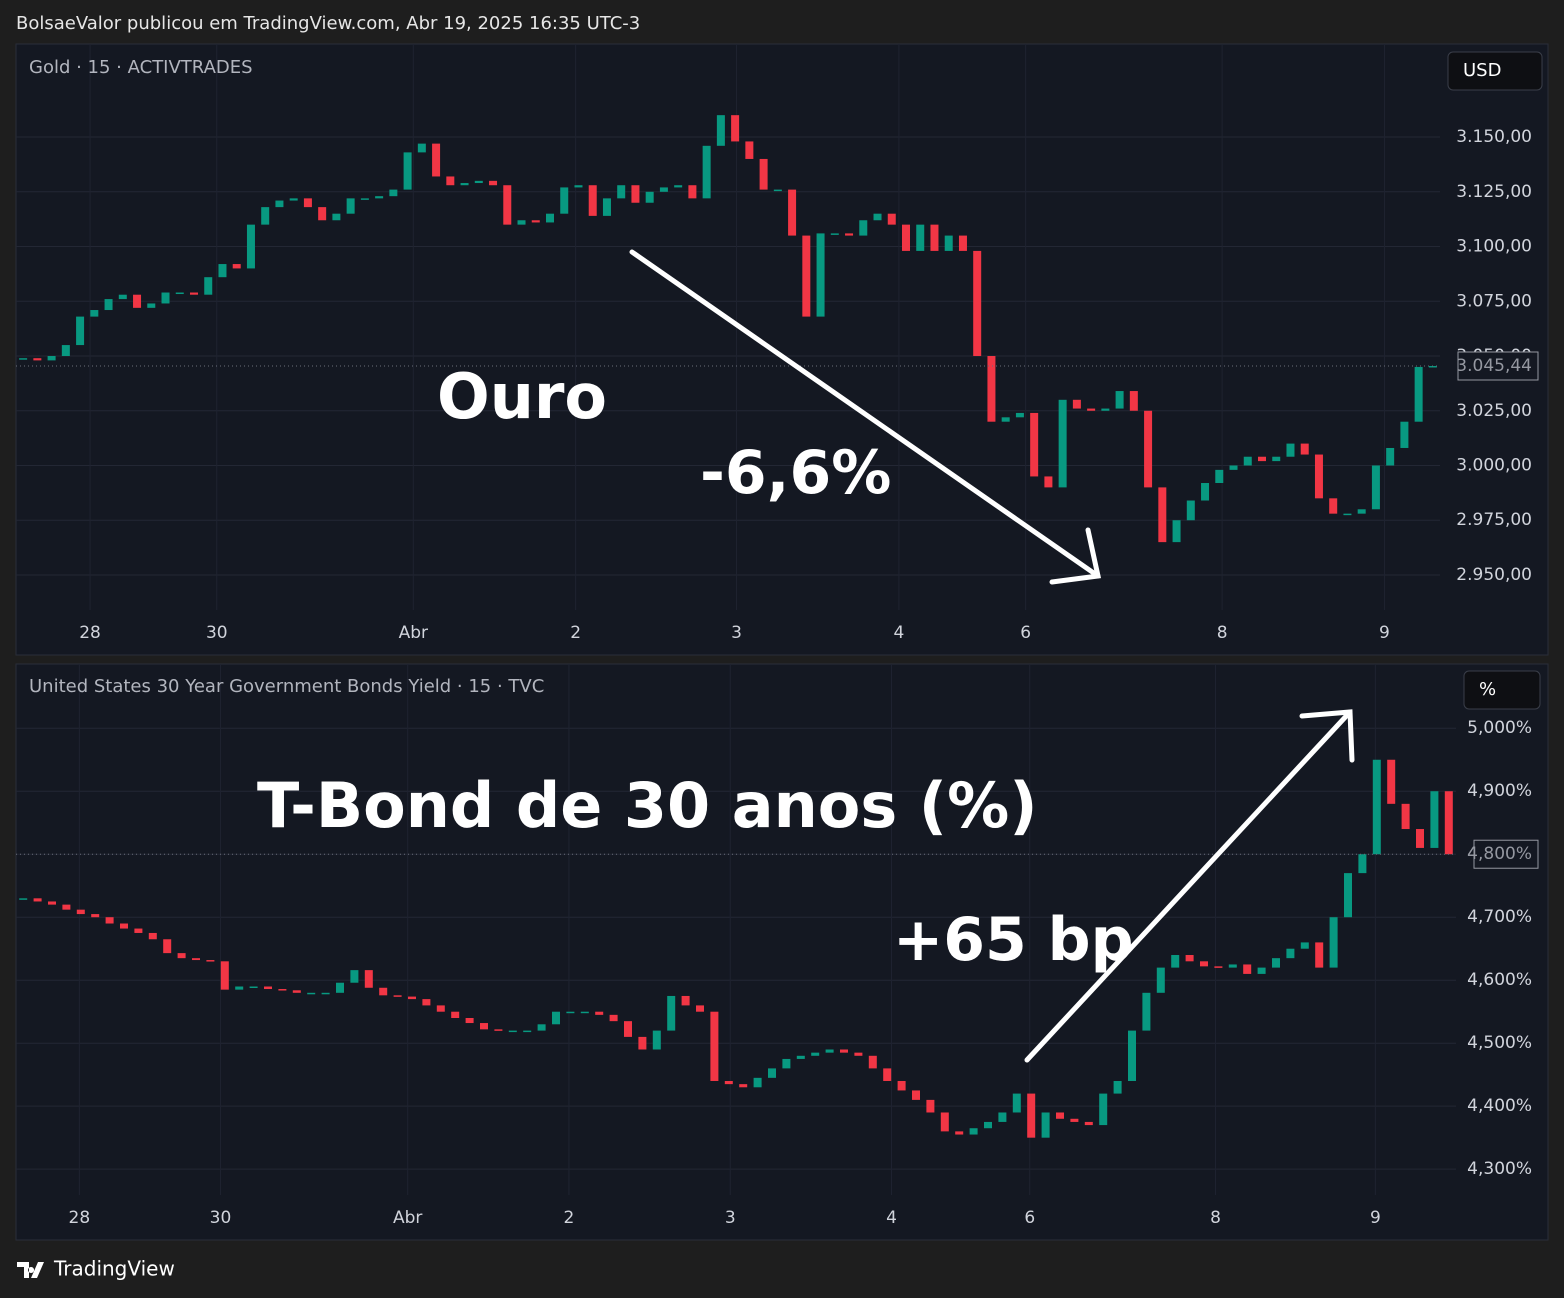 Image resolution: width=1564 pixels, height=1298 pixels. Describe the element at coordinates (1375, 1218) in the screenshot. I see `x-tick-label: 9` at that location.